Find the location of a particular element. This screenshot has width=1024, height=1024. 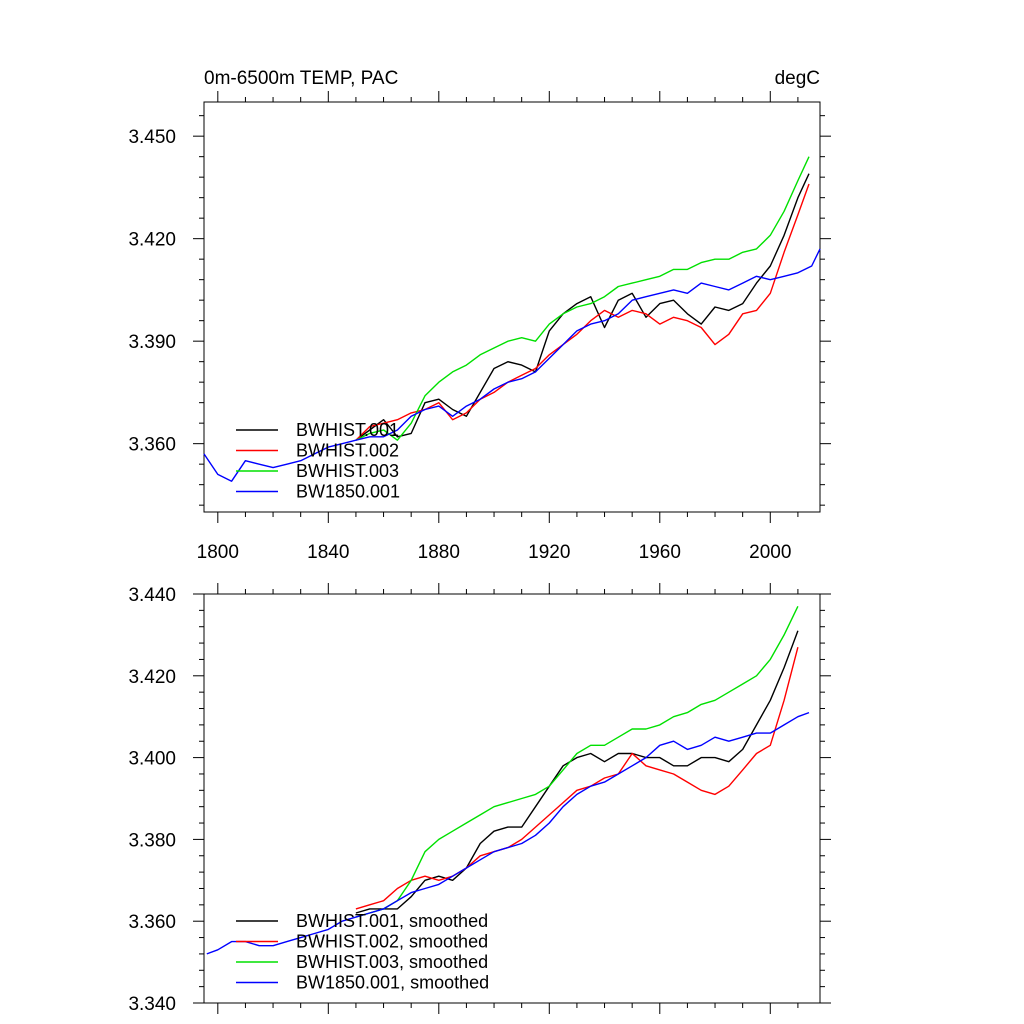

legend-label: BWHIST.001, smoothed is located at coordinates (392, 921).